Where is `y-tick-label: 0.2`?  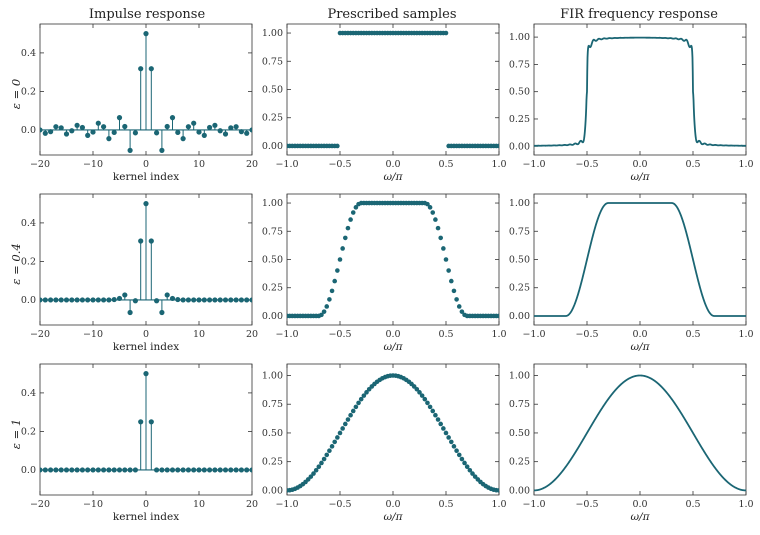
y-tick-label: 0.2 is located at coordinates (28, 91).